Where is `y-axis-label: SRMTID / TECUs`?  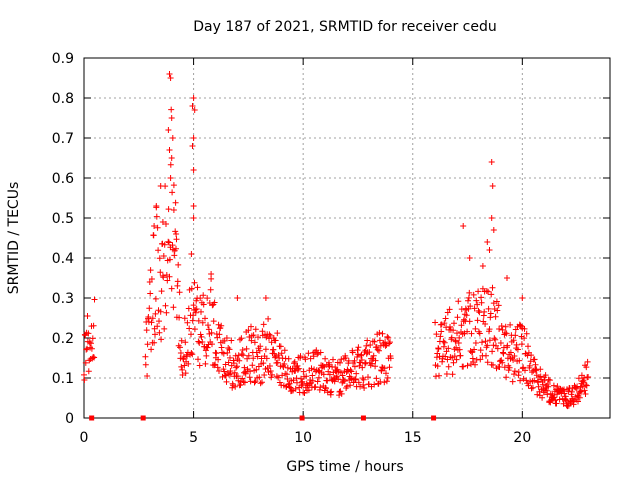 y-axis-label: SRMTID / TECUs is located at coordinates (14, 238).